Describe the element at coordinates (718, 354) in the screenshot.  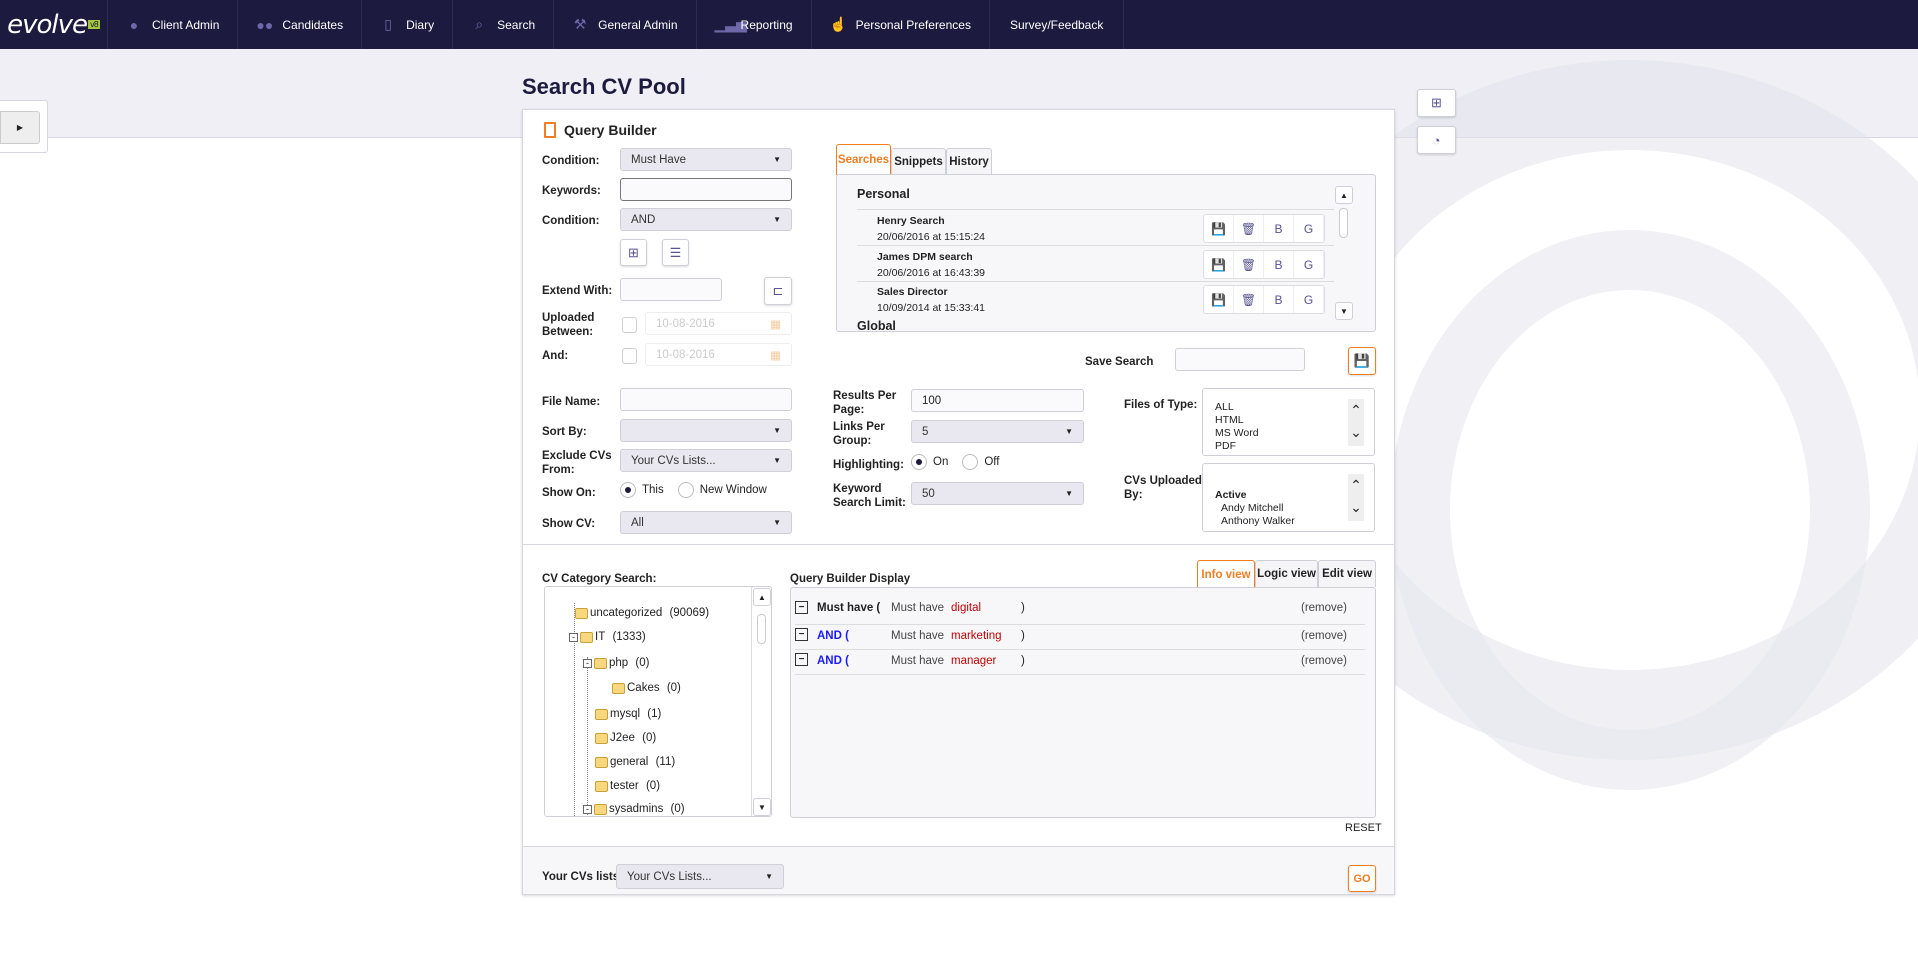
I see `uploaded-to-date: 10-08-2016 ▦` at that location.